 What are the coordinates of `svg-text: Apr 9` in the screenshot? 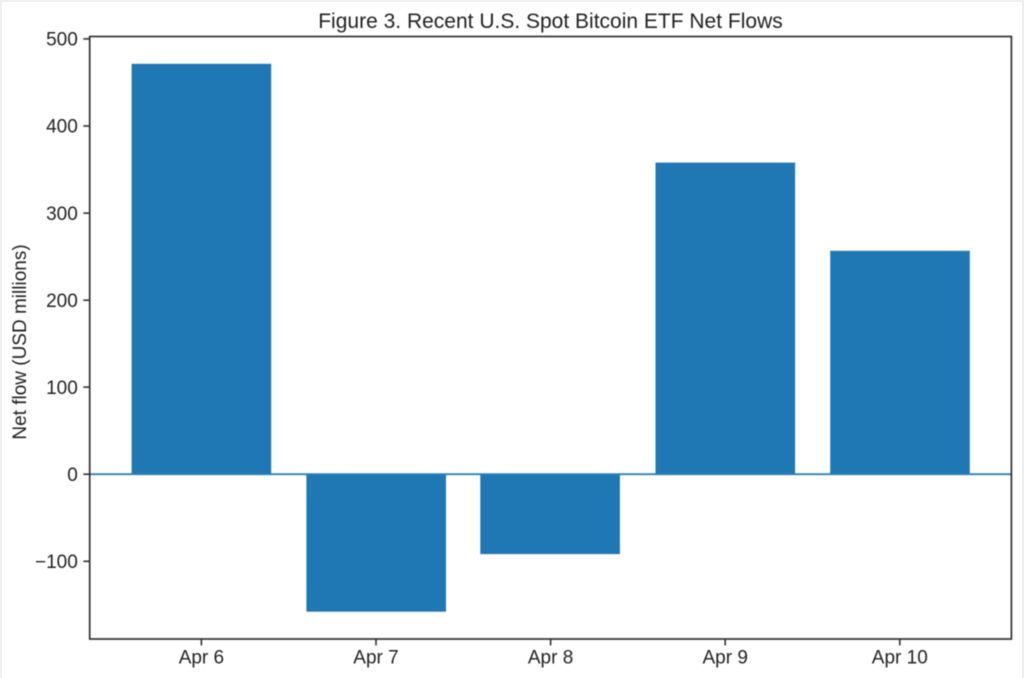 It's located at (724, 658).